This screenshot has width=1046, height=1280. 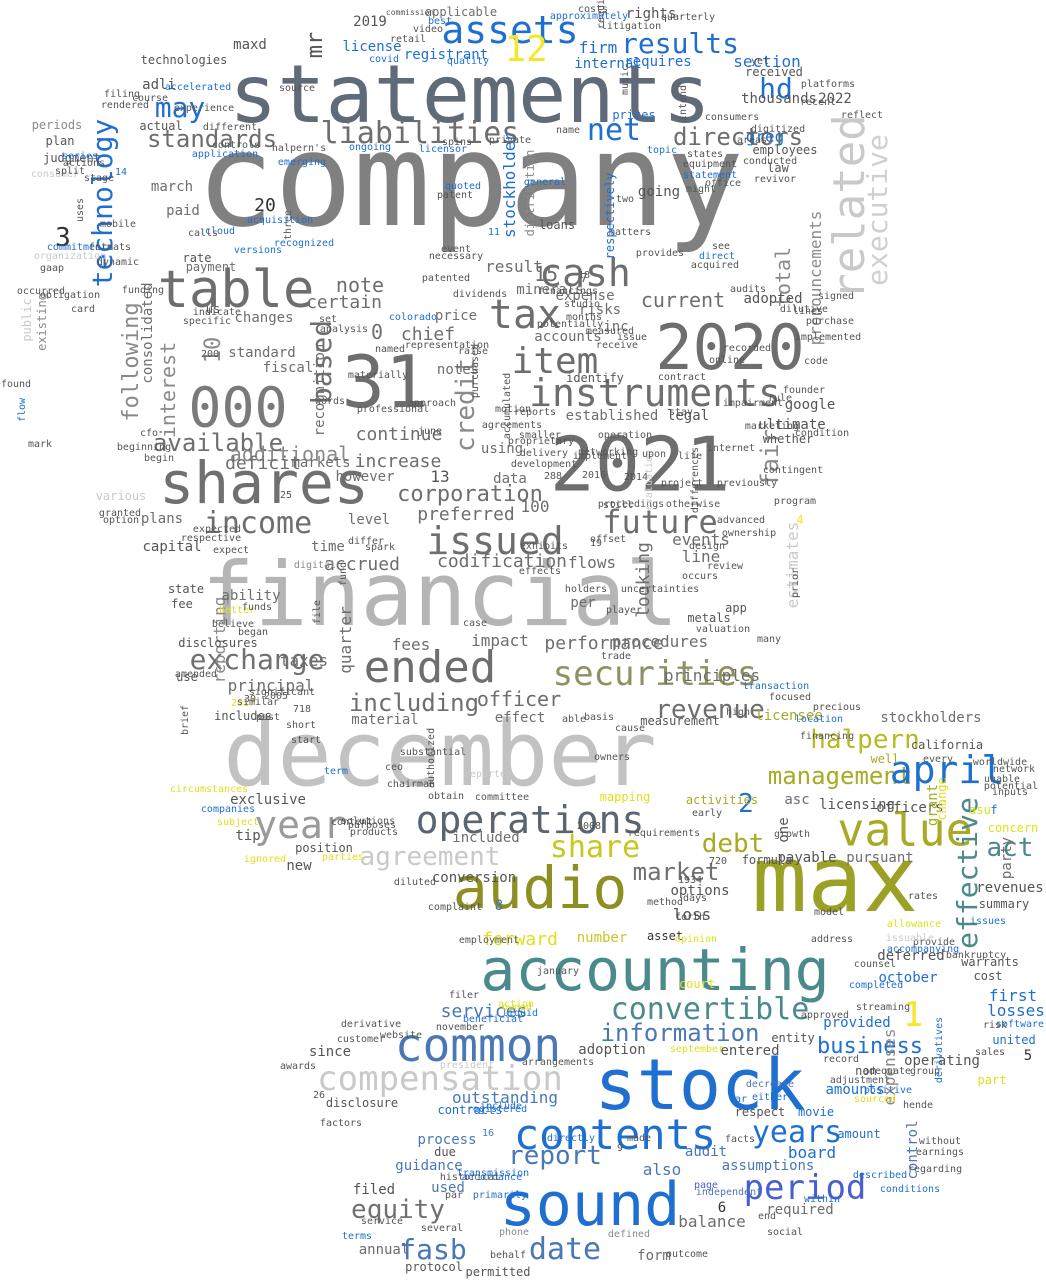 What do you see at coordinates (519, 699) in the screenshot?
I see `word-officer: officer` at bounding box center [519, 699].